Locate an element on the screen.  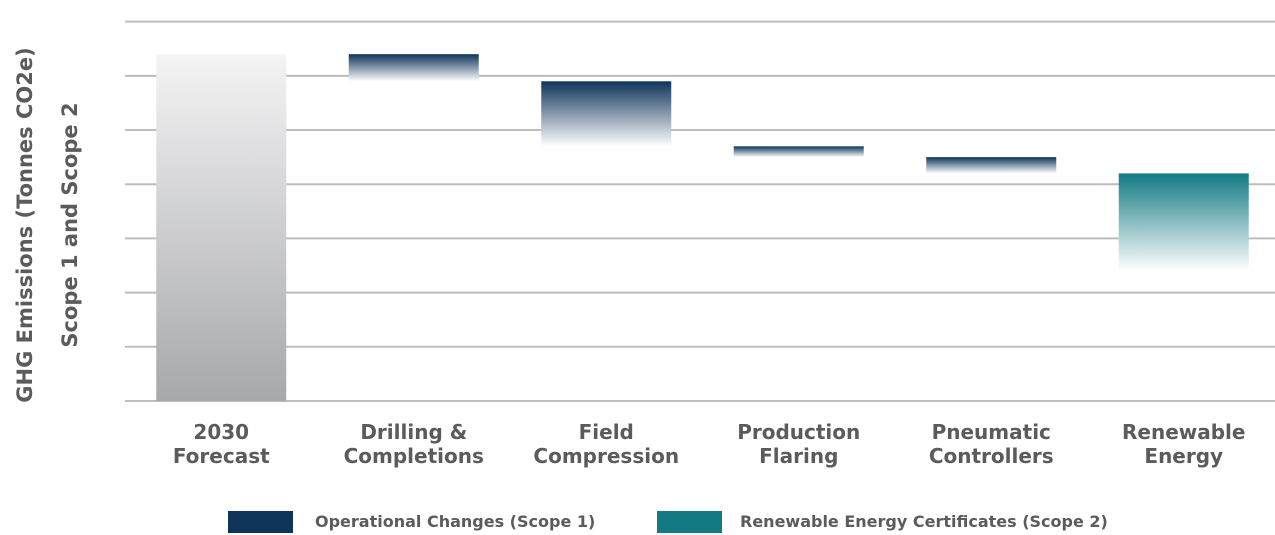
y-axis-label: GHG Emissions (Tonnes CO2e) is located at coordinates (25, 225).